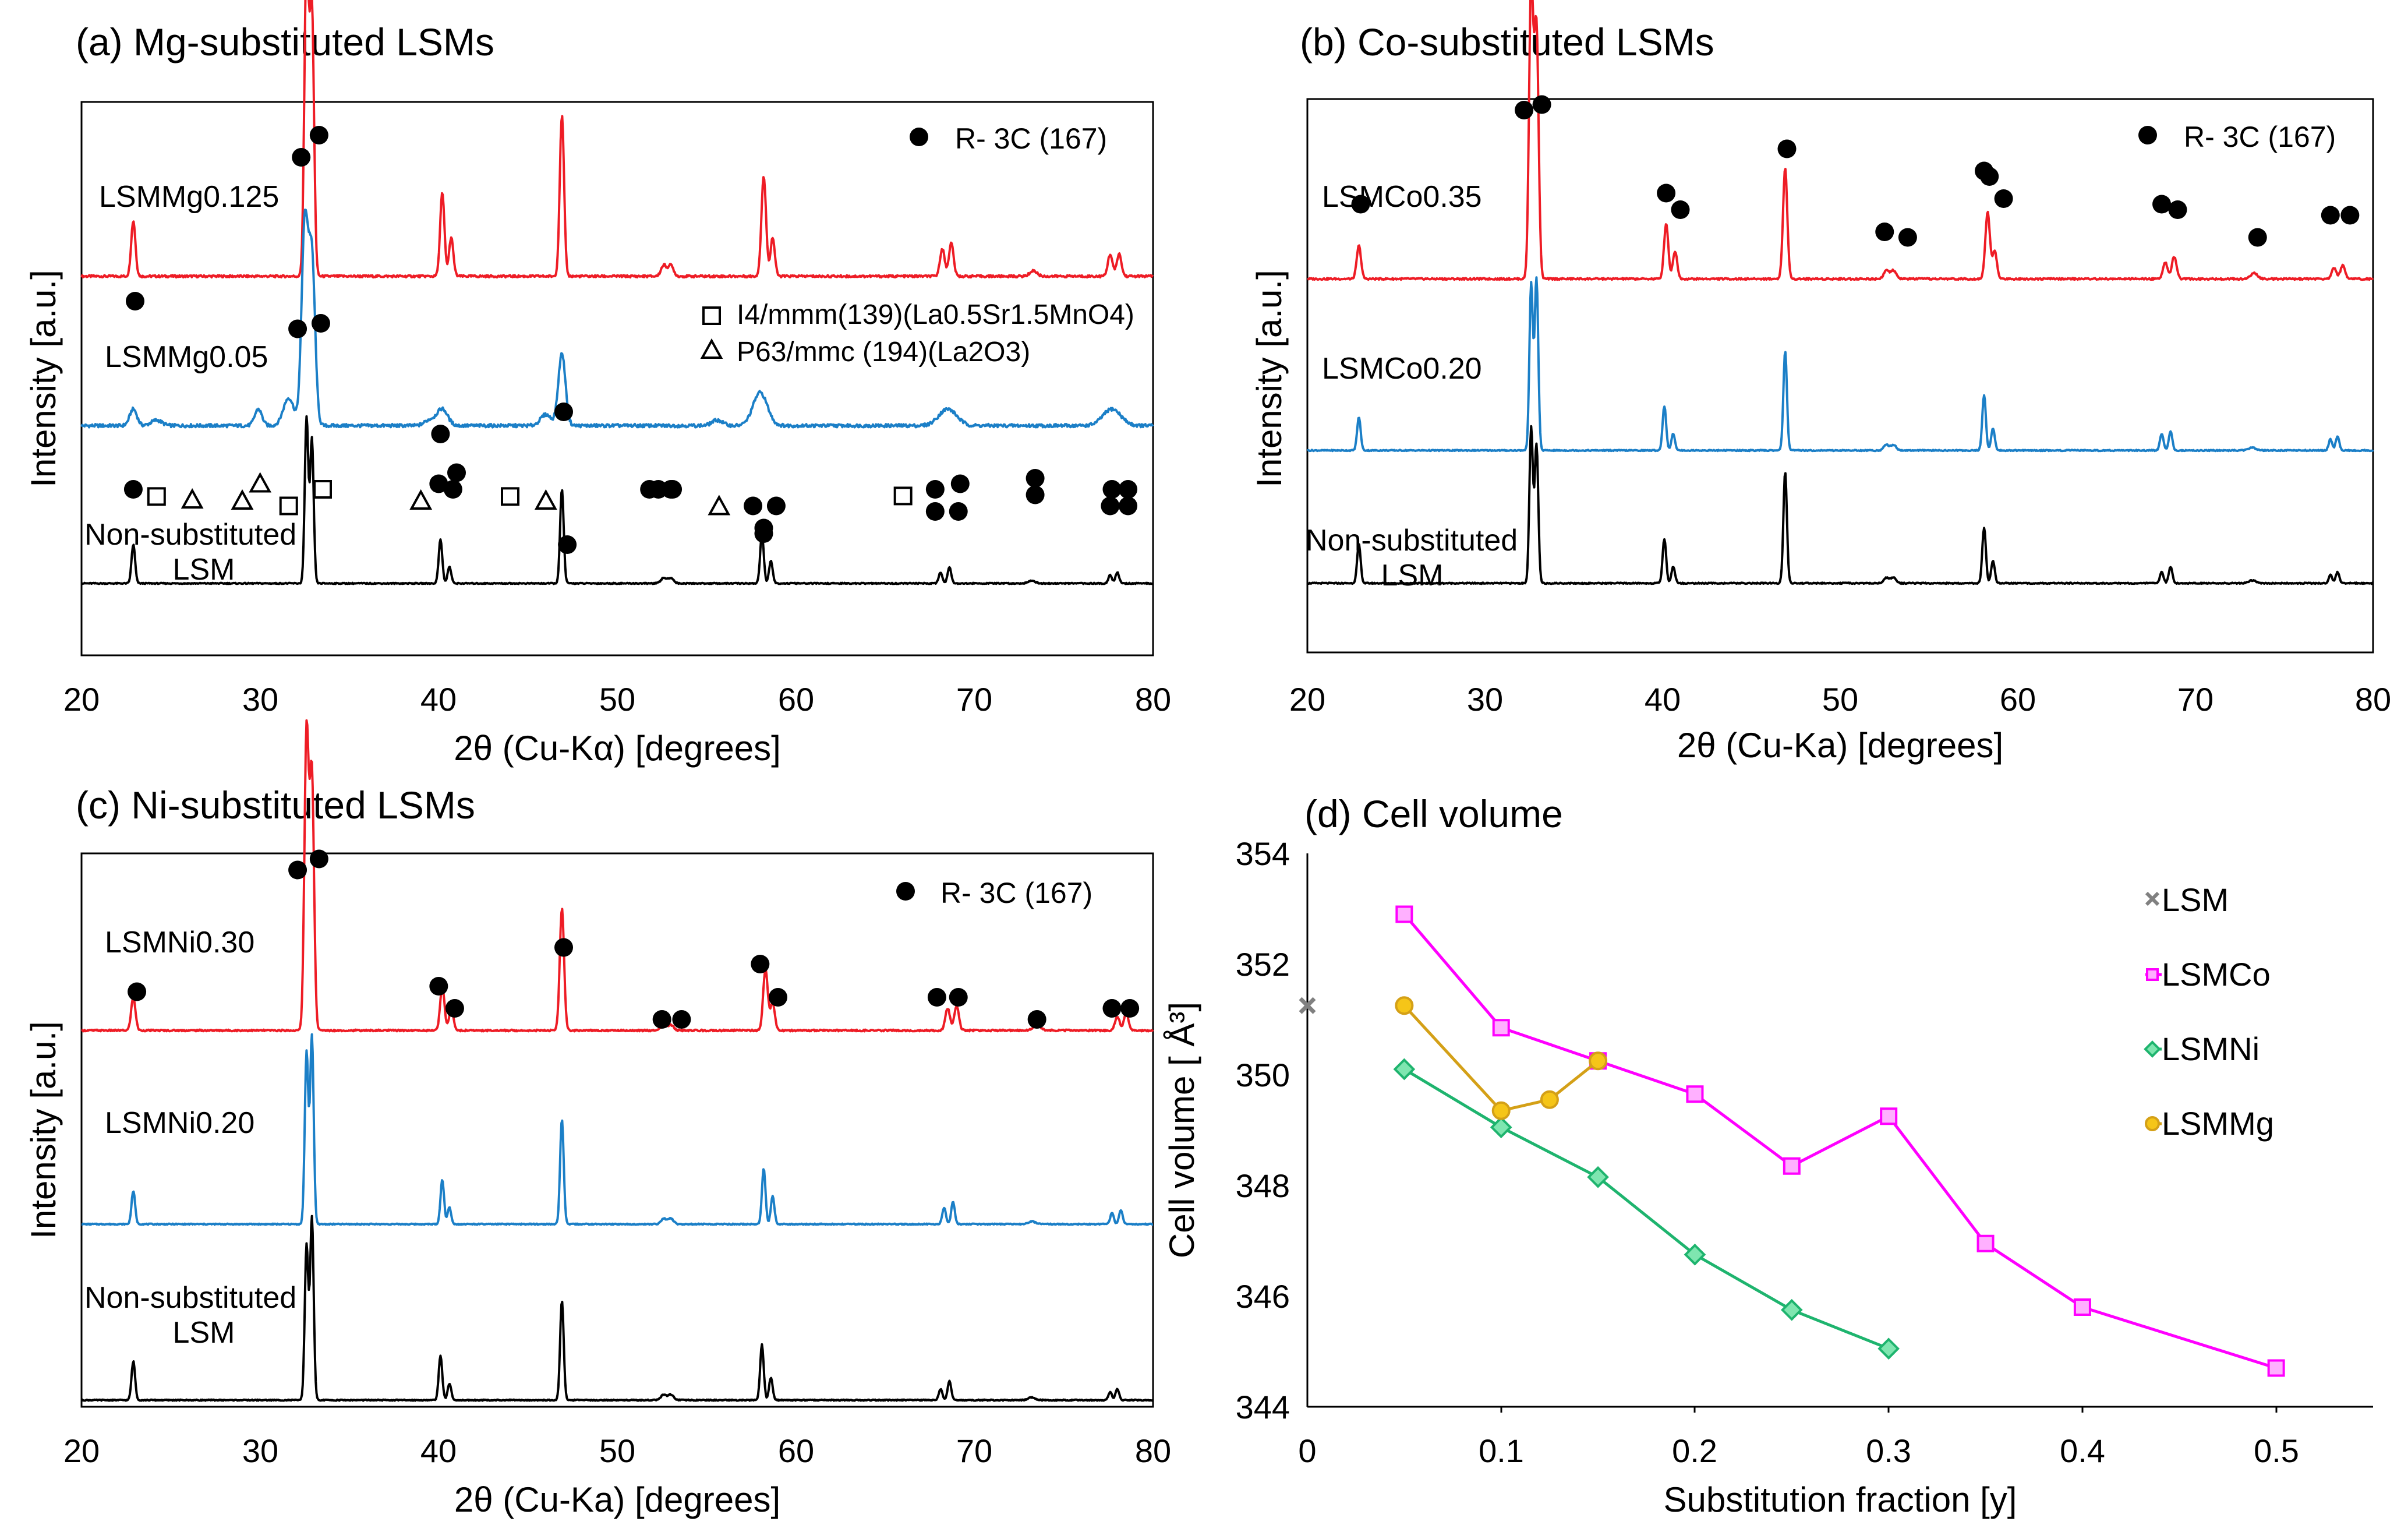  Describe the element at coordinates (1507, 41) in the screenshot. I see `panel-b-title: (b) Co-substituted LSMs` at that location.